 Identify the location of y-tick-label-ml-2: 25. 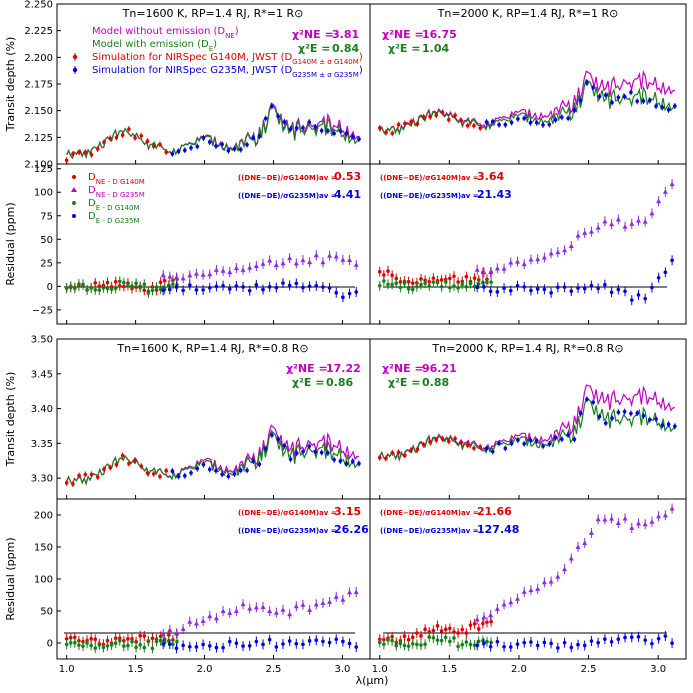
(46, 263).